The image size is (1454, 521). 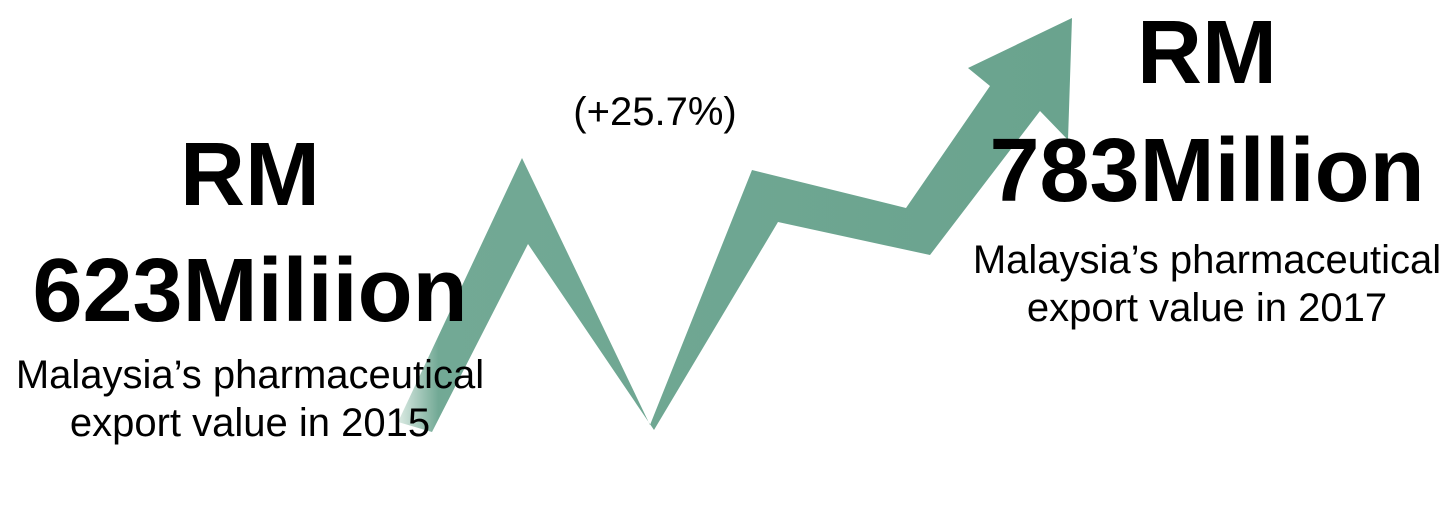 What do you see at coordinates (655, 112) in the screenshot?
I see `percent-change-label: (+25.7%)` at bounding box center [655, 112].